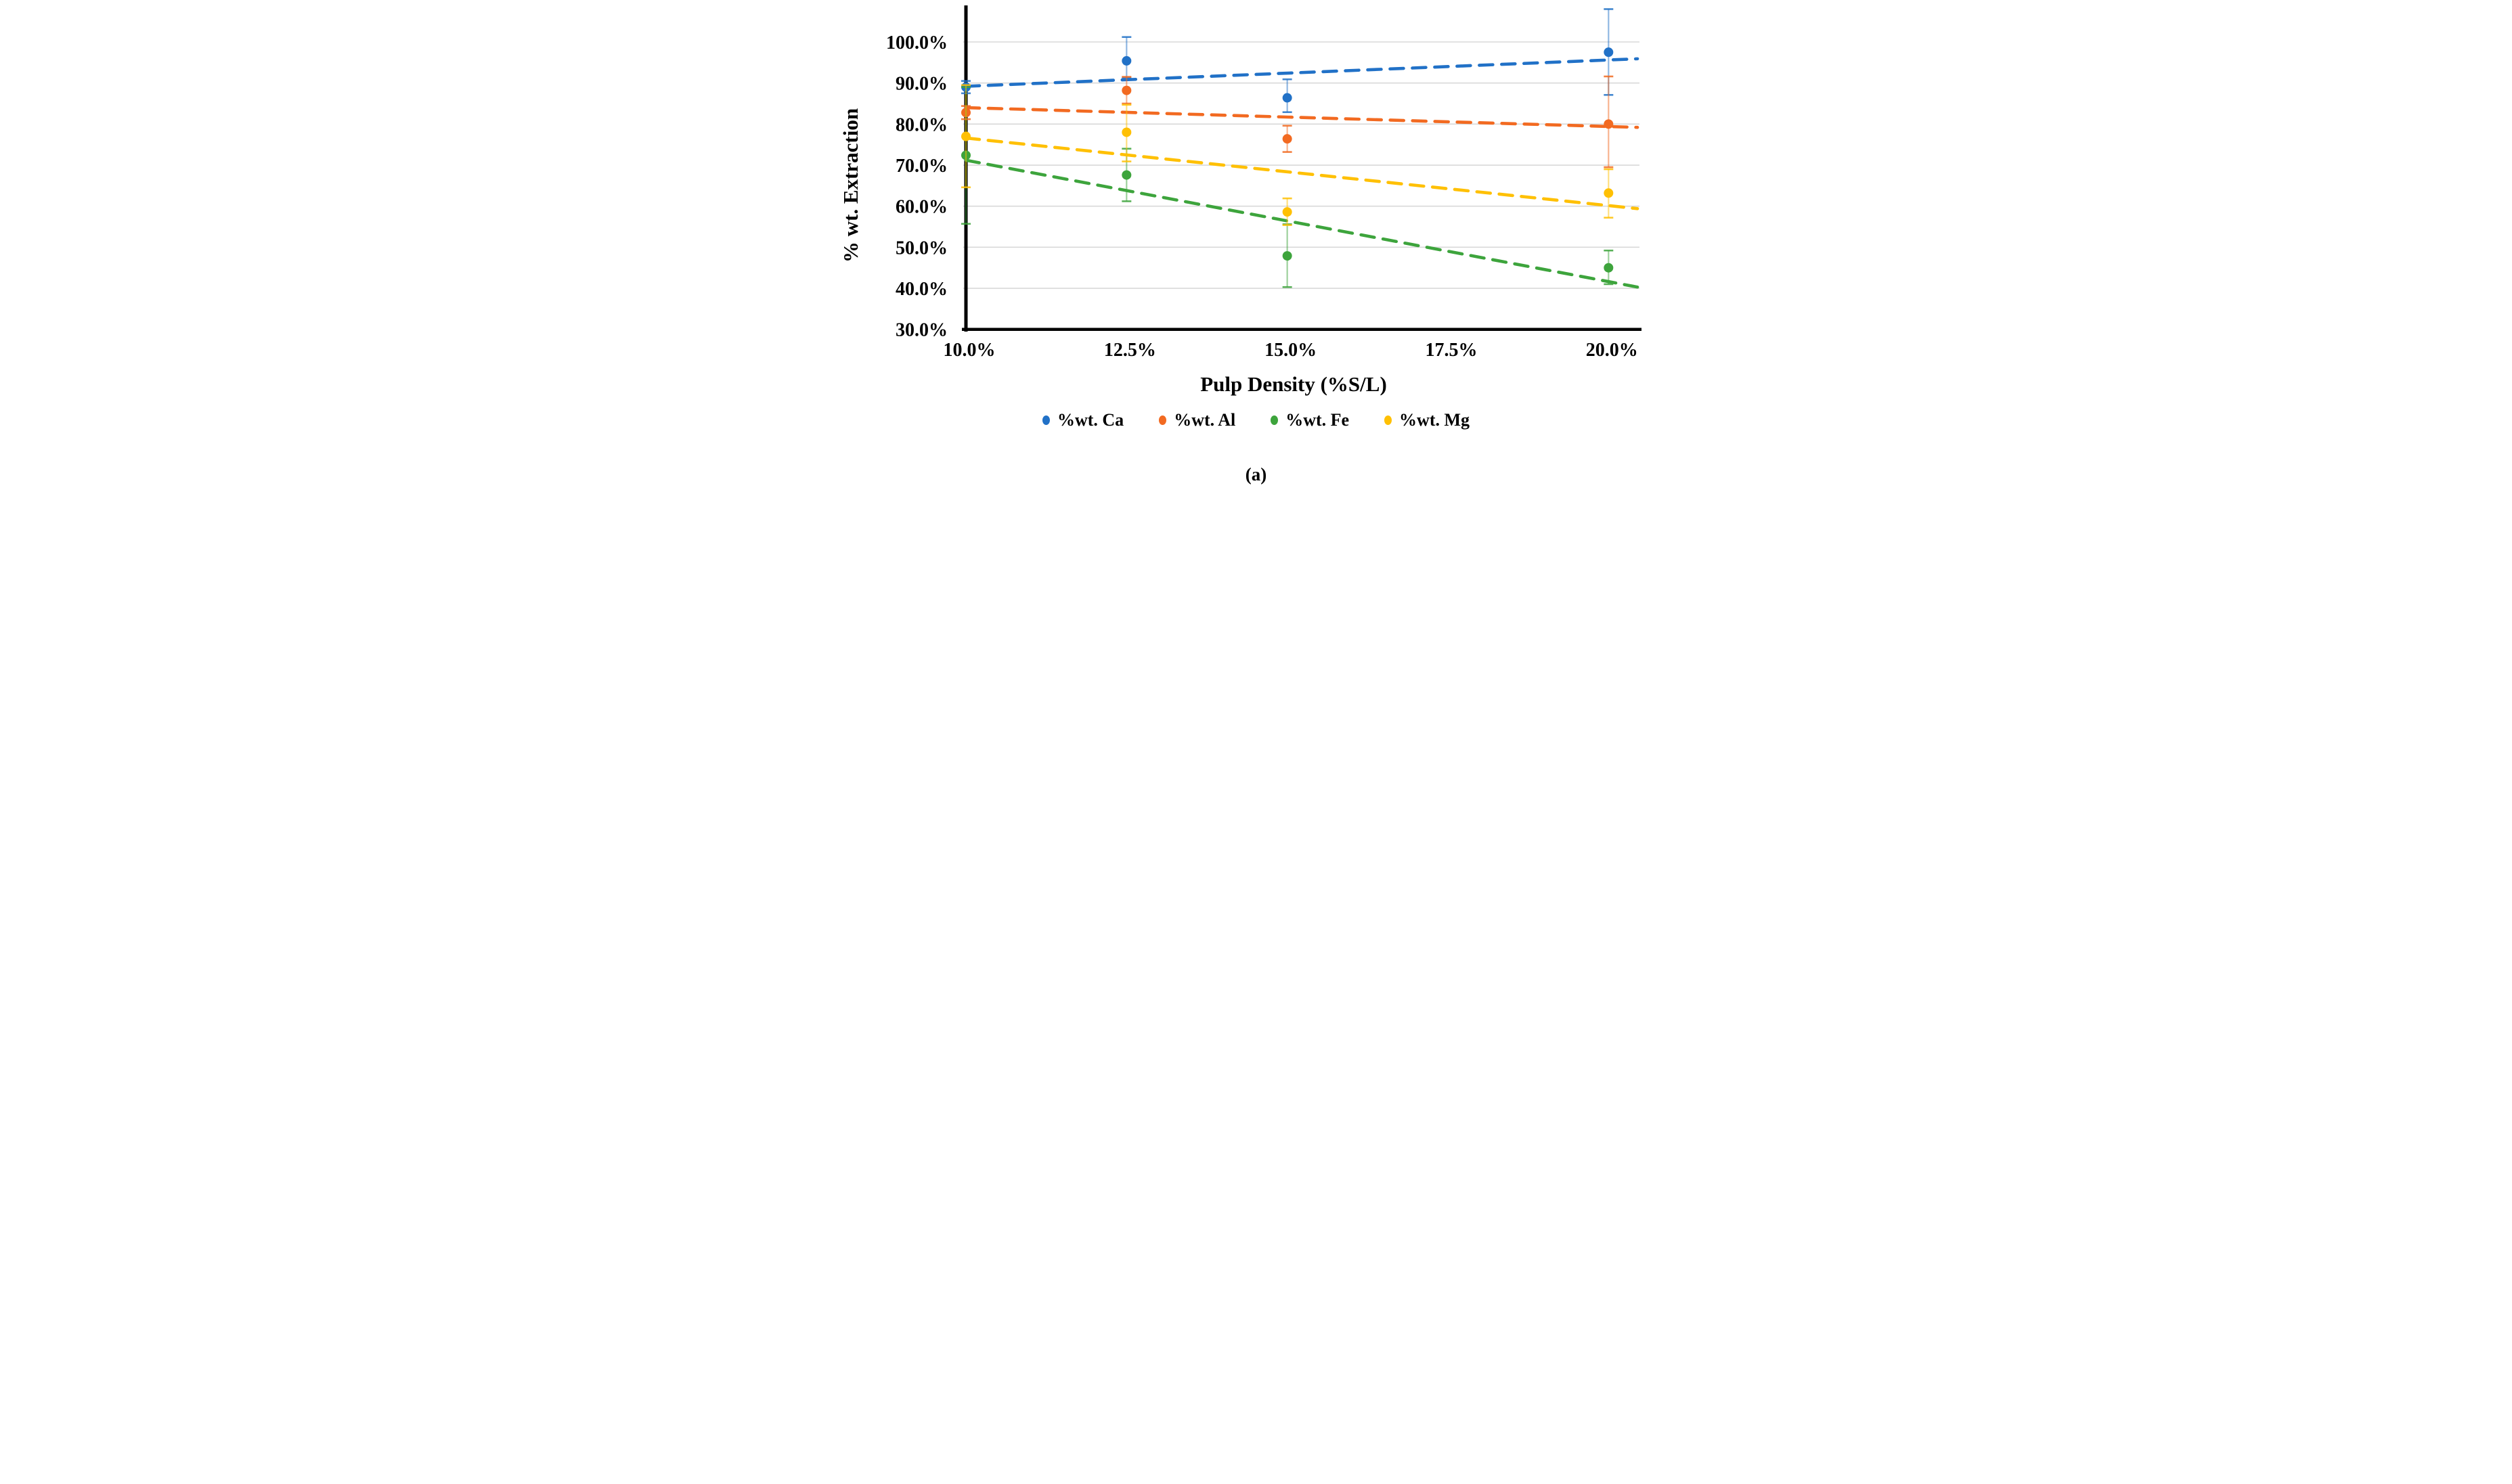 The image size is (2512, 1484). What do you see at coordinates (1046, 420) in the screenshot?
I see `legend-dot-ca` at bounding box center [1046, 420].